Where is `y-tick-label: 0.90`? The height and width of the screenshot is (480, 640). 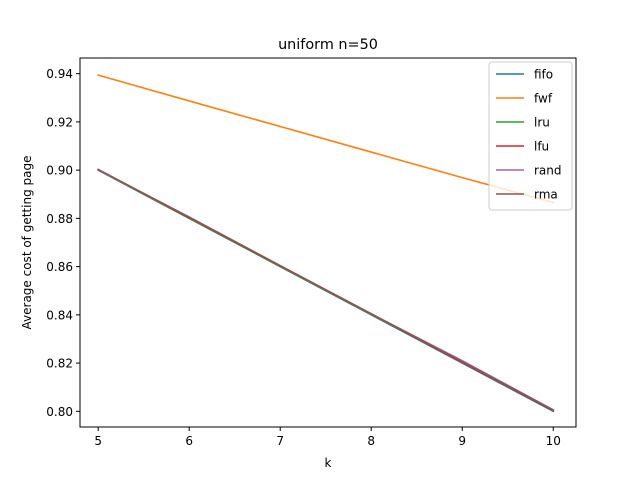
y-tick-label: 0.90 is located at coordinates (59, 171).